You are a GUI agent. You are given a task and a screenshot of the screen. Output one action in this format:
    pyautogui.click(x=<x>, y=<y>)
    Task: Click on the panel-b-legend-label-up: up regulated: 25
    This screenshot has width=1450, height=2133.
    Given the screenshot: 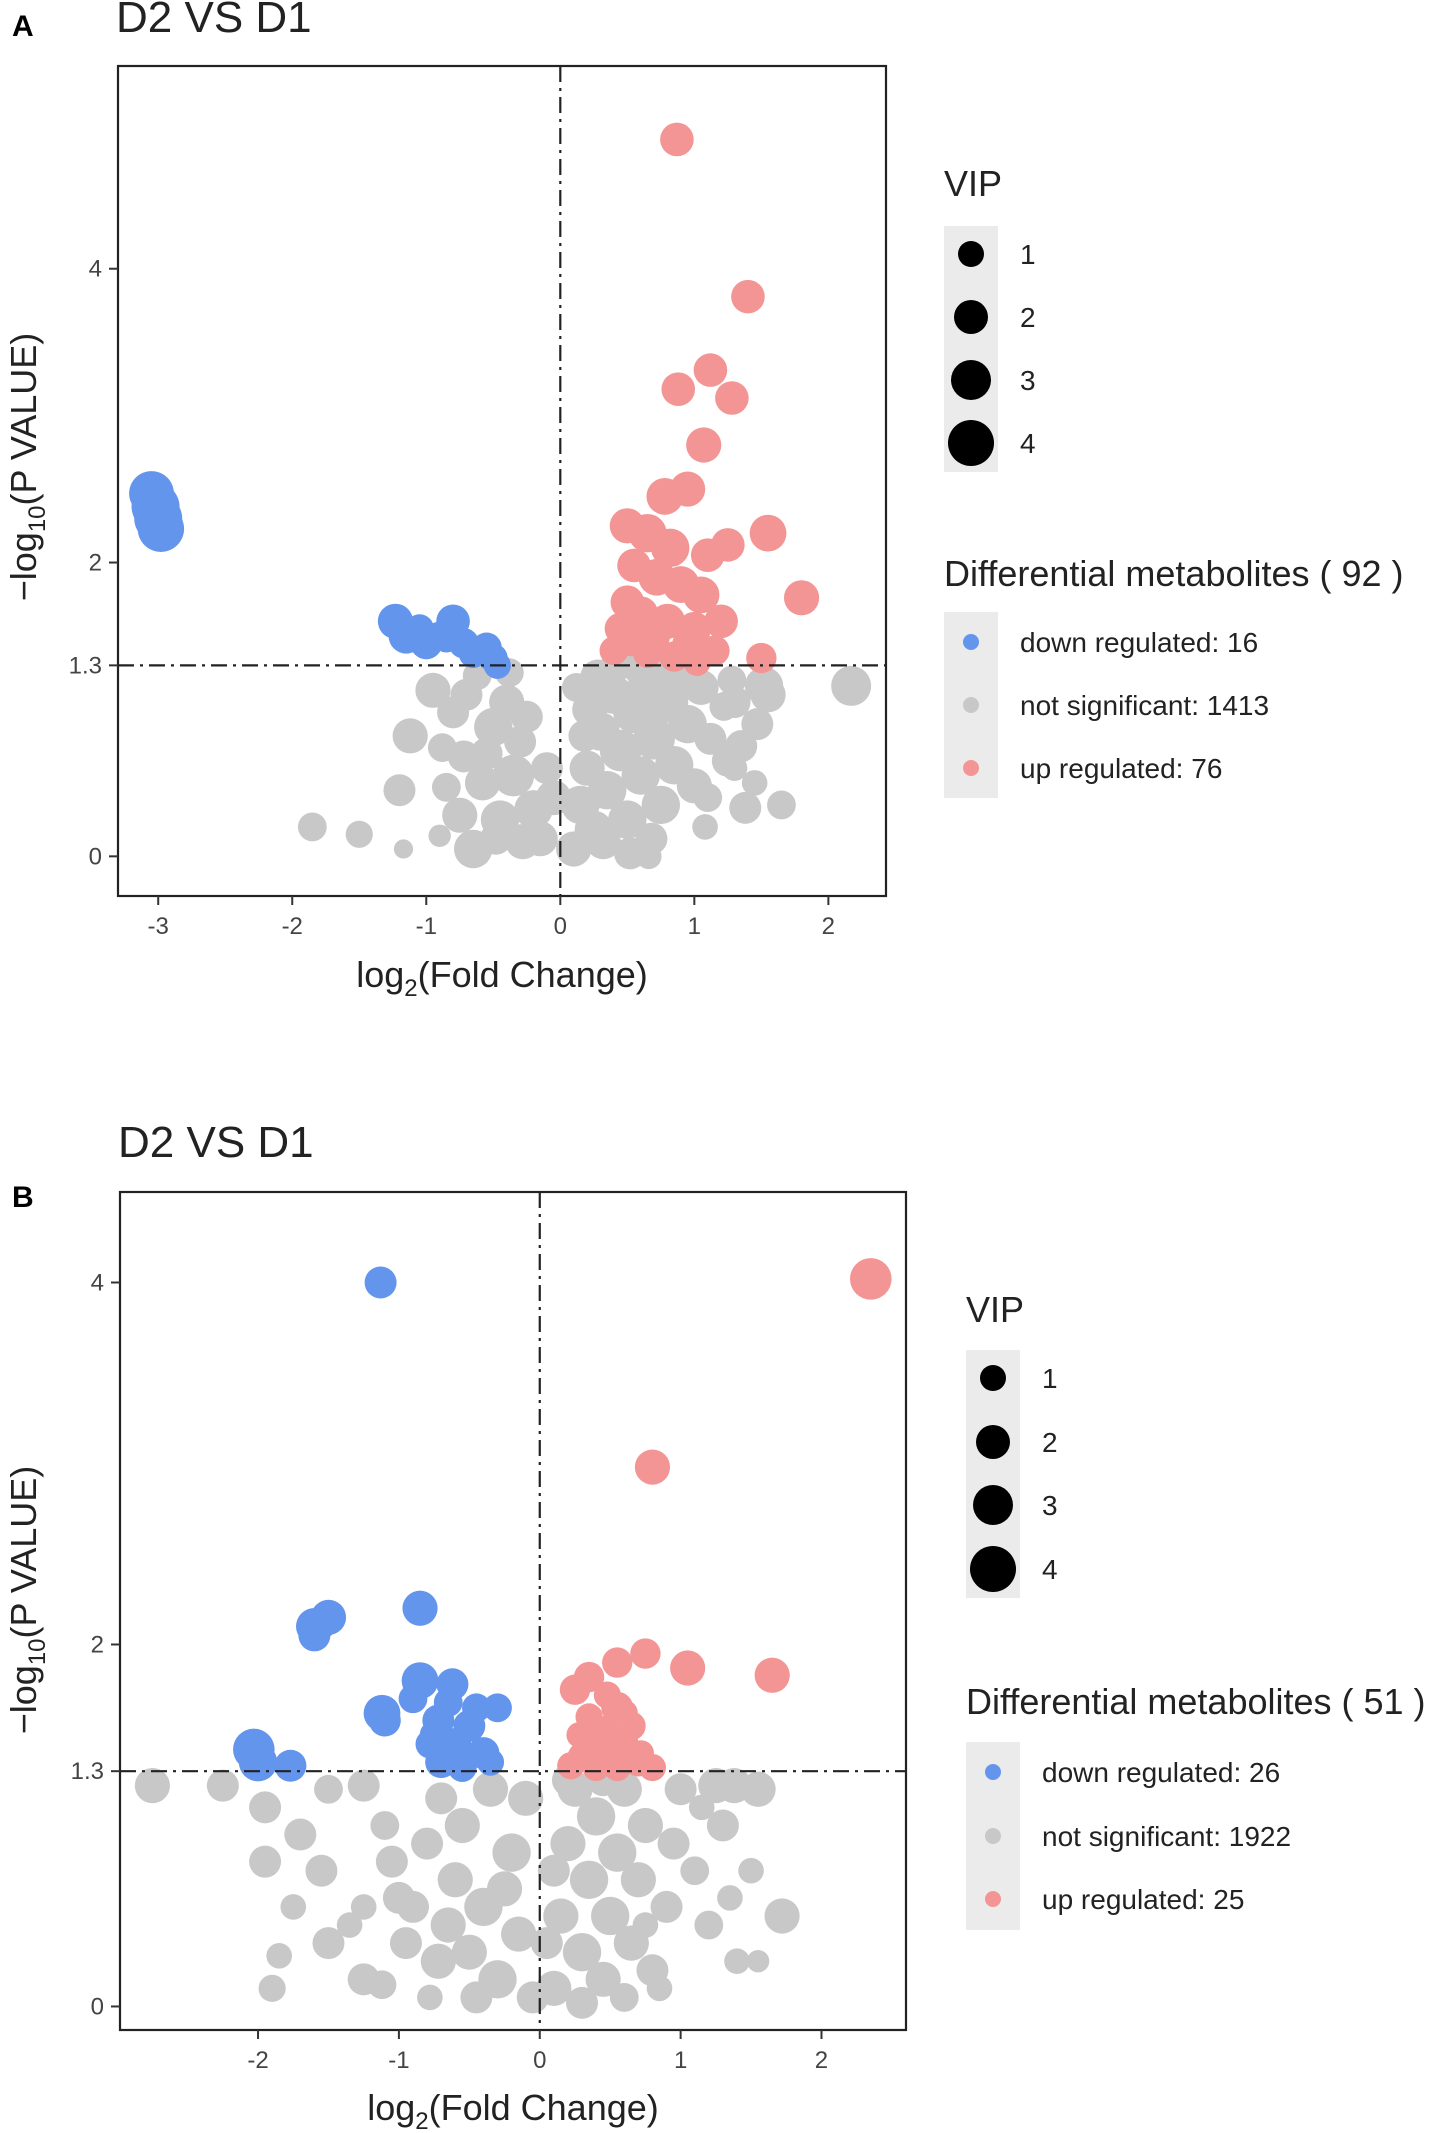 What is the action you would take?
    pyautogui.click(x=1143, y=1899)
    